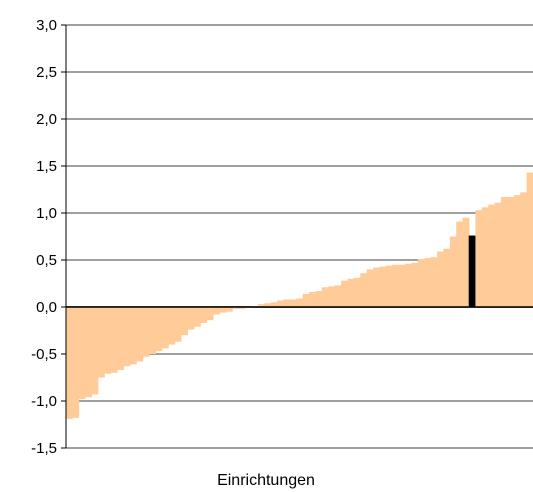 This screenshot has height=492, width=533. I want to click on y-tick-label: 1,0, so click(46, 213).